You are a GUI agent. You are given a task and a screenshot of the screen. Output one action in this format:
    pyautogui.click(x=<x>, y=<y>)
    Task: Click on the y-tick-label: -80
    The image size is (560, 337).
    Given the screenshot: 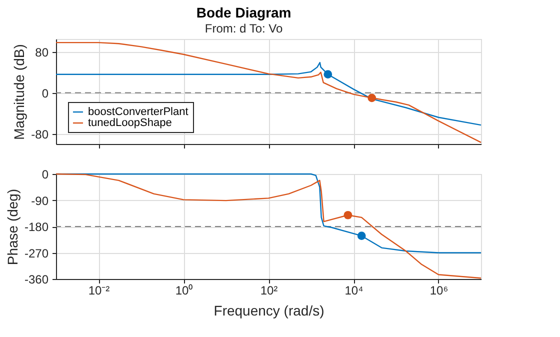 What is the action you would take?
    pyautogui.click(x=40, y=134)
    